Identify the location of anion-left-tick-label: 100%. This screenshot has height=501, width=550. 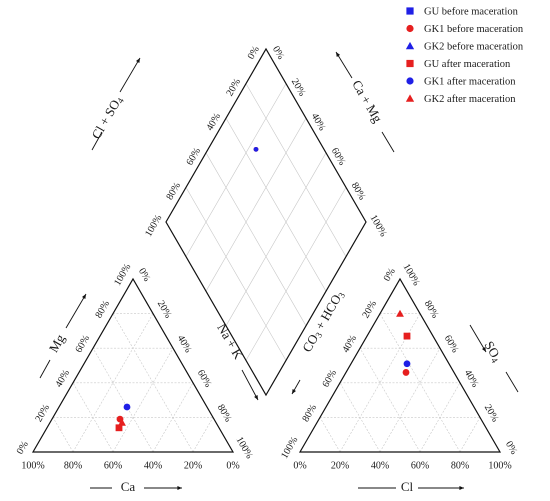
(289, 448).